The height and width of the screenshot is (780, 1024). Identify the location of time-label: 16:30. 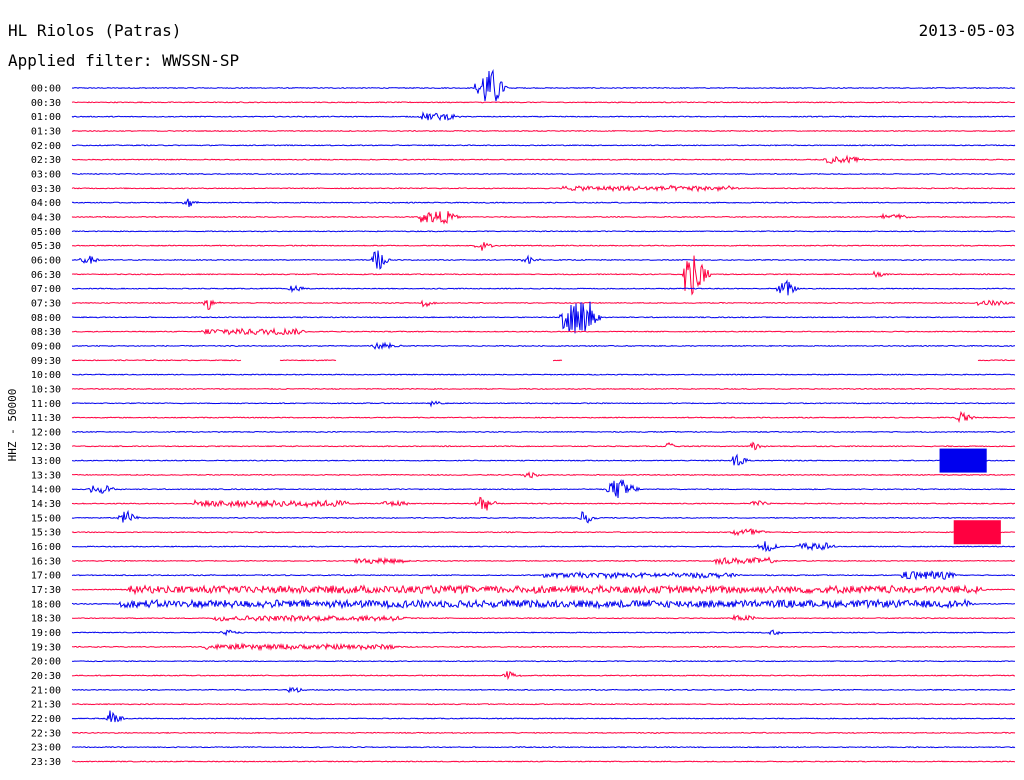
(46, 561).